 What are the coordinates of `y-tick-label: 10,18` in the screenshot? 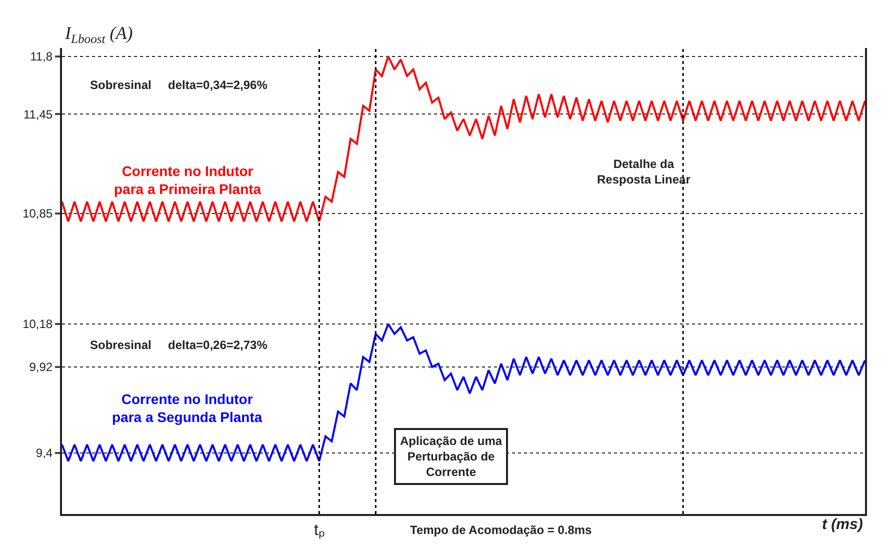 It's located at (37, 324).